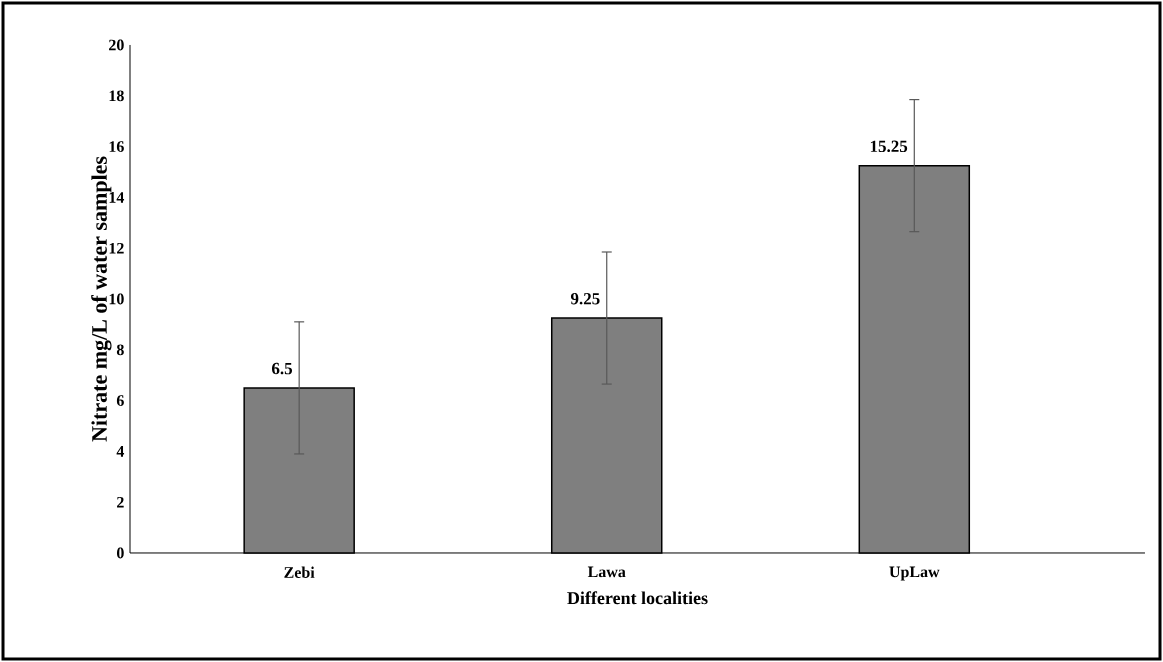 This screenshot has height=662, width=1163. I want to click on y-tick-label: 18, so click(116, 96).